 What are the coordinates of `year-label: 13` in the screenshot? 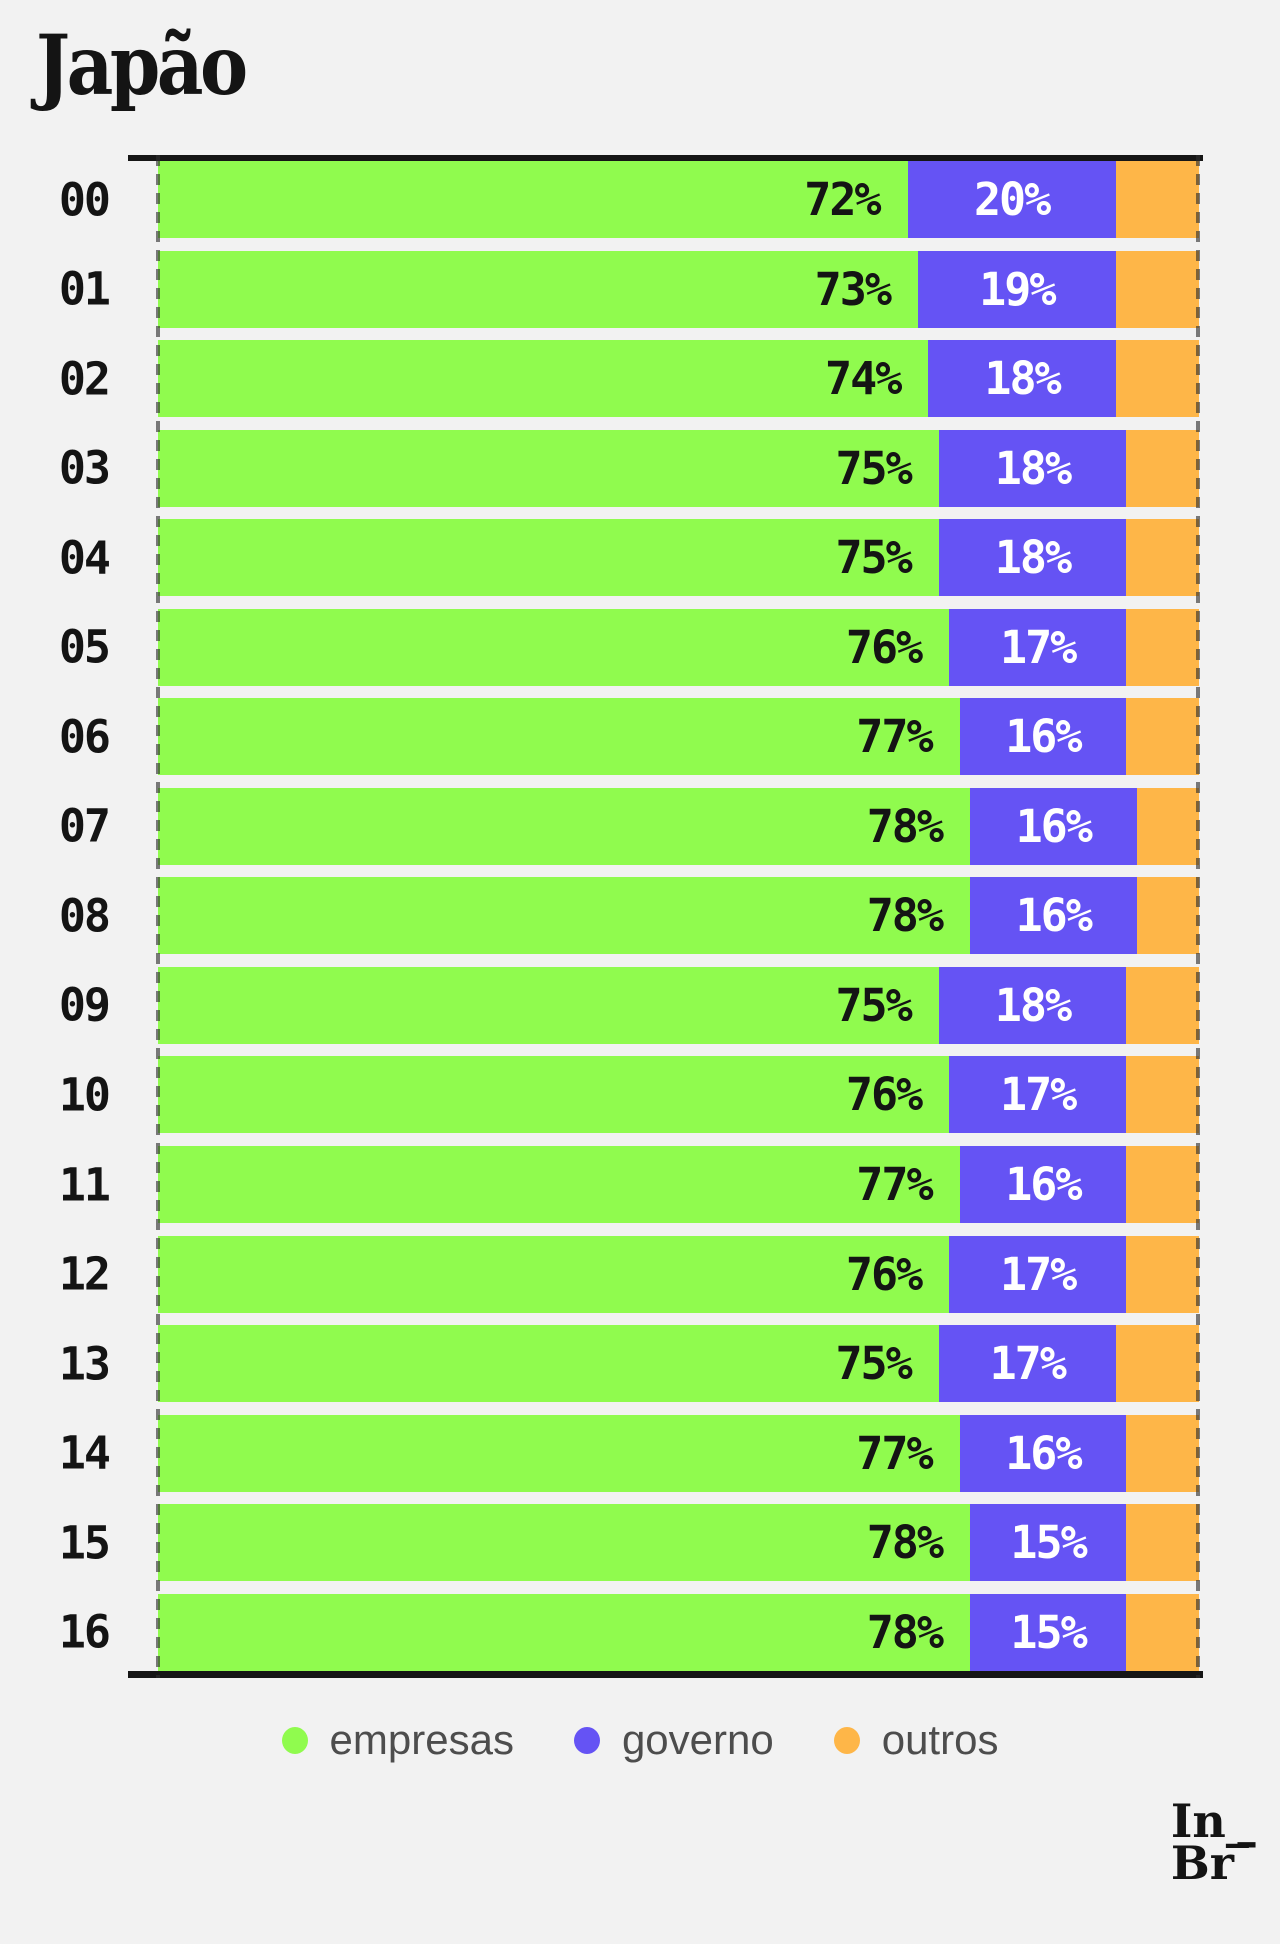 It's located at (84, 1364).